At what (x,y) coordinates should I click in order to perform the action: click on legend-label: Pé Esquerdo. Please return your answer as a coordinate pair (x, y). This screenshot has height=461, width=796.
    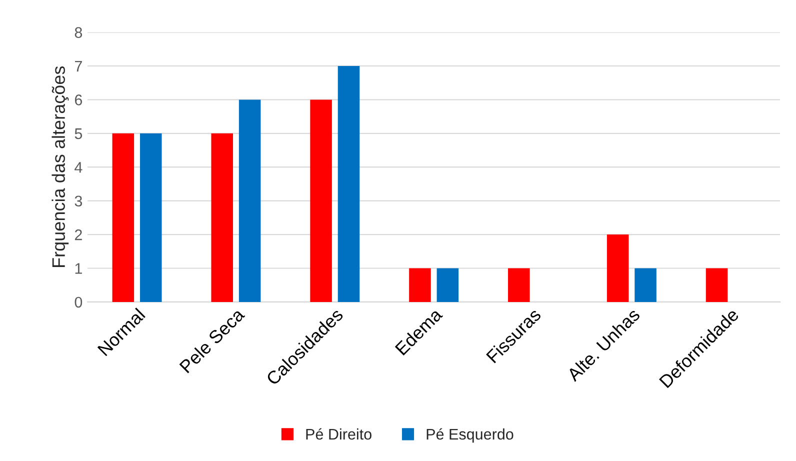
    Looking at the image, I should click on (470, 435).